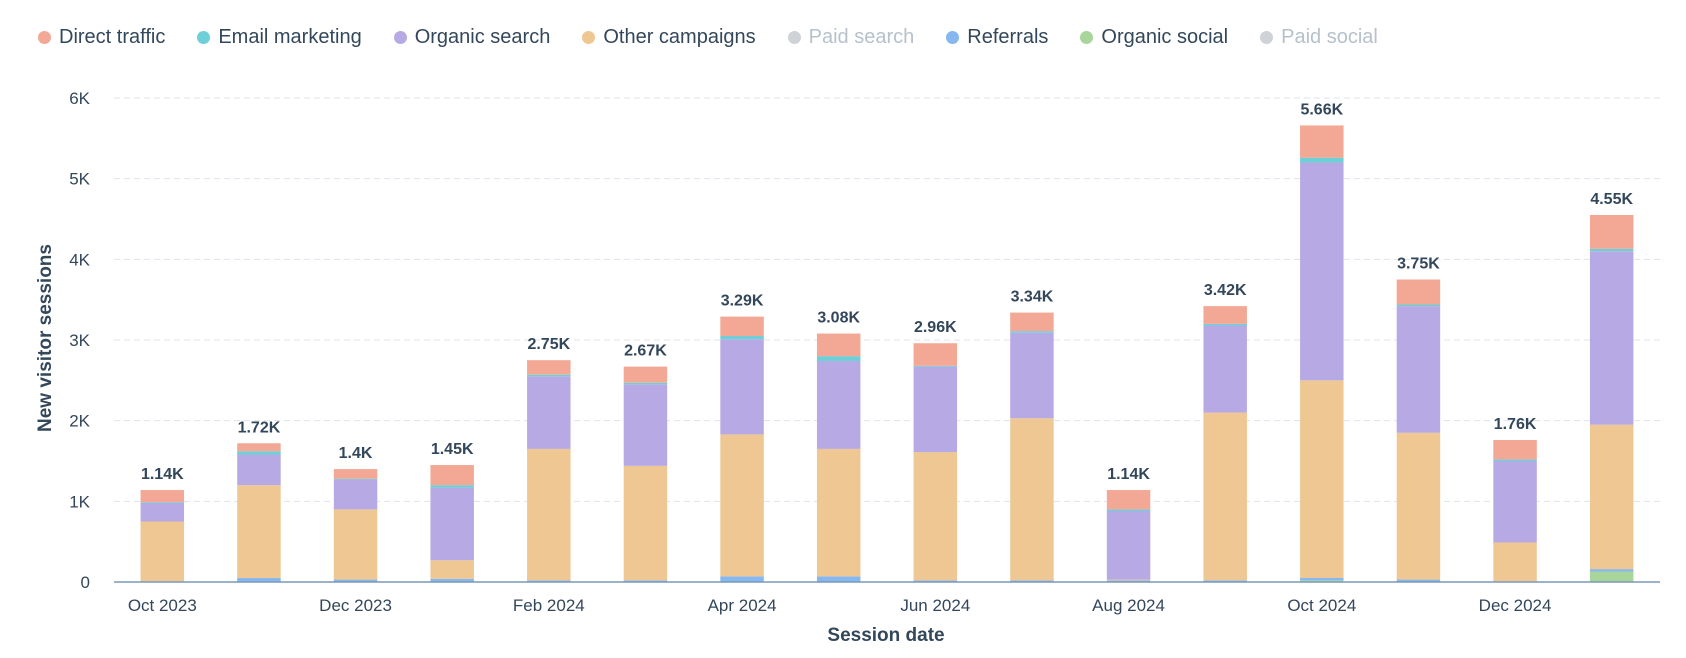  Describe the element at coordinates (548, 344) in the screenshot. I see `bar-total-label: 2.75K` at that location.